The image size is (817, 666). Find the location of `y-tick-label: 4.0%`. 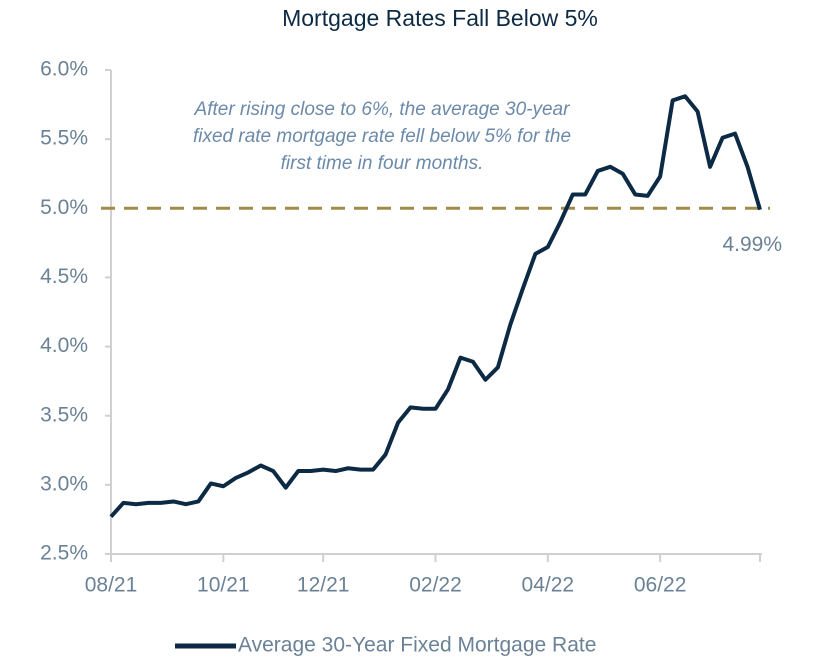

y-tick-label: 4.0% is located at coordinates (64, 345).